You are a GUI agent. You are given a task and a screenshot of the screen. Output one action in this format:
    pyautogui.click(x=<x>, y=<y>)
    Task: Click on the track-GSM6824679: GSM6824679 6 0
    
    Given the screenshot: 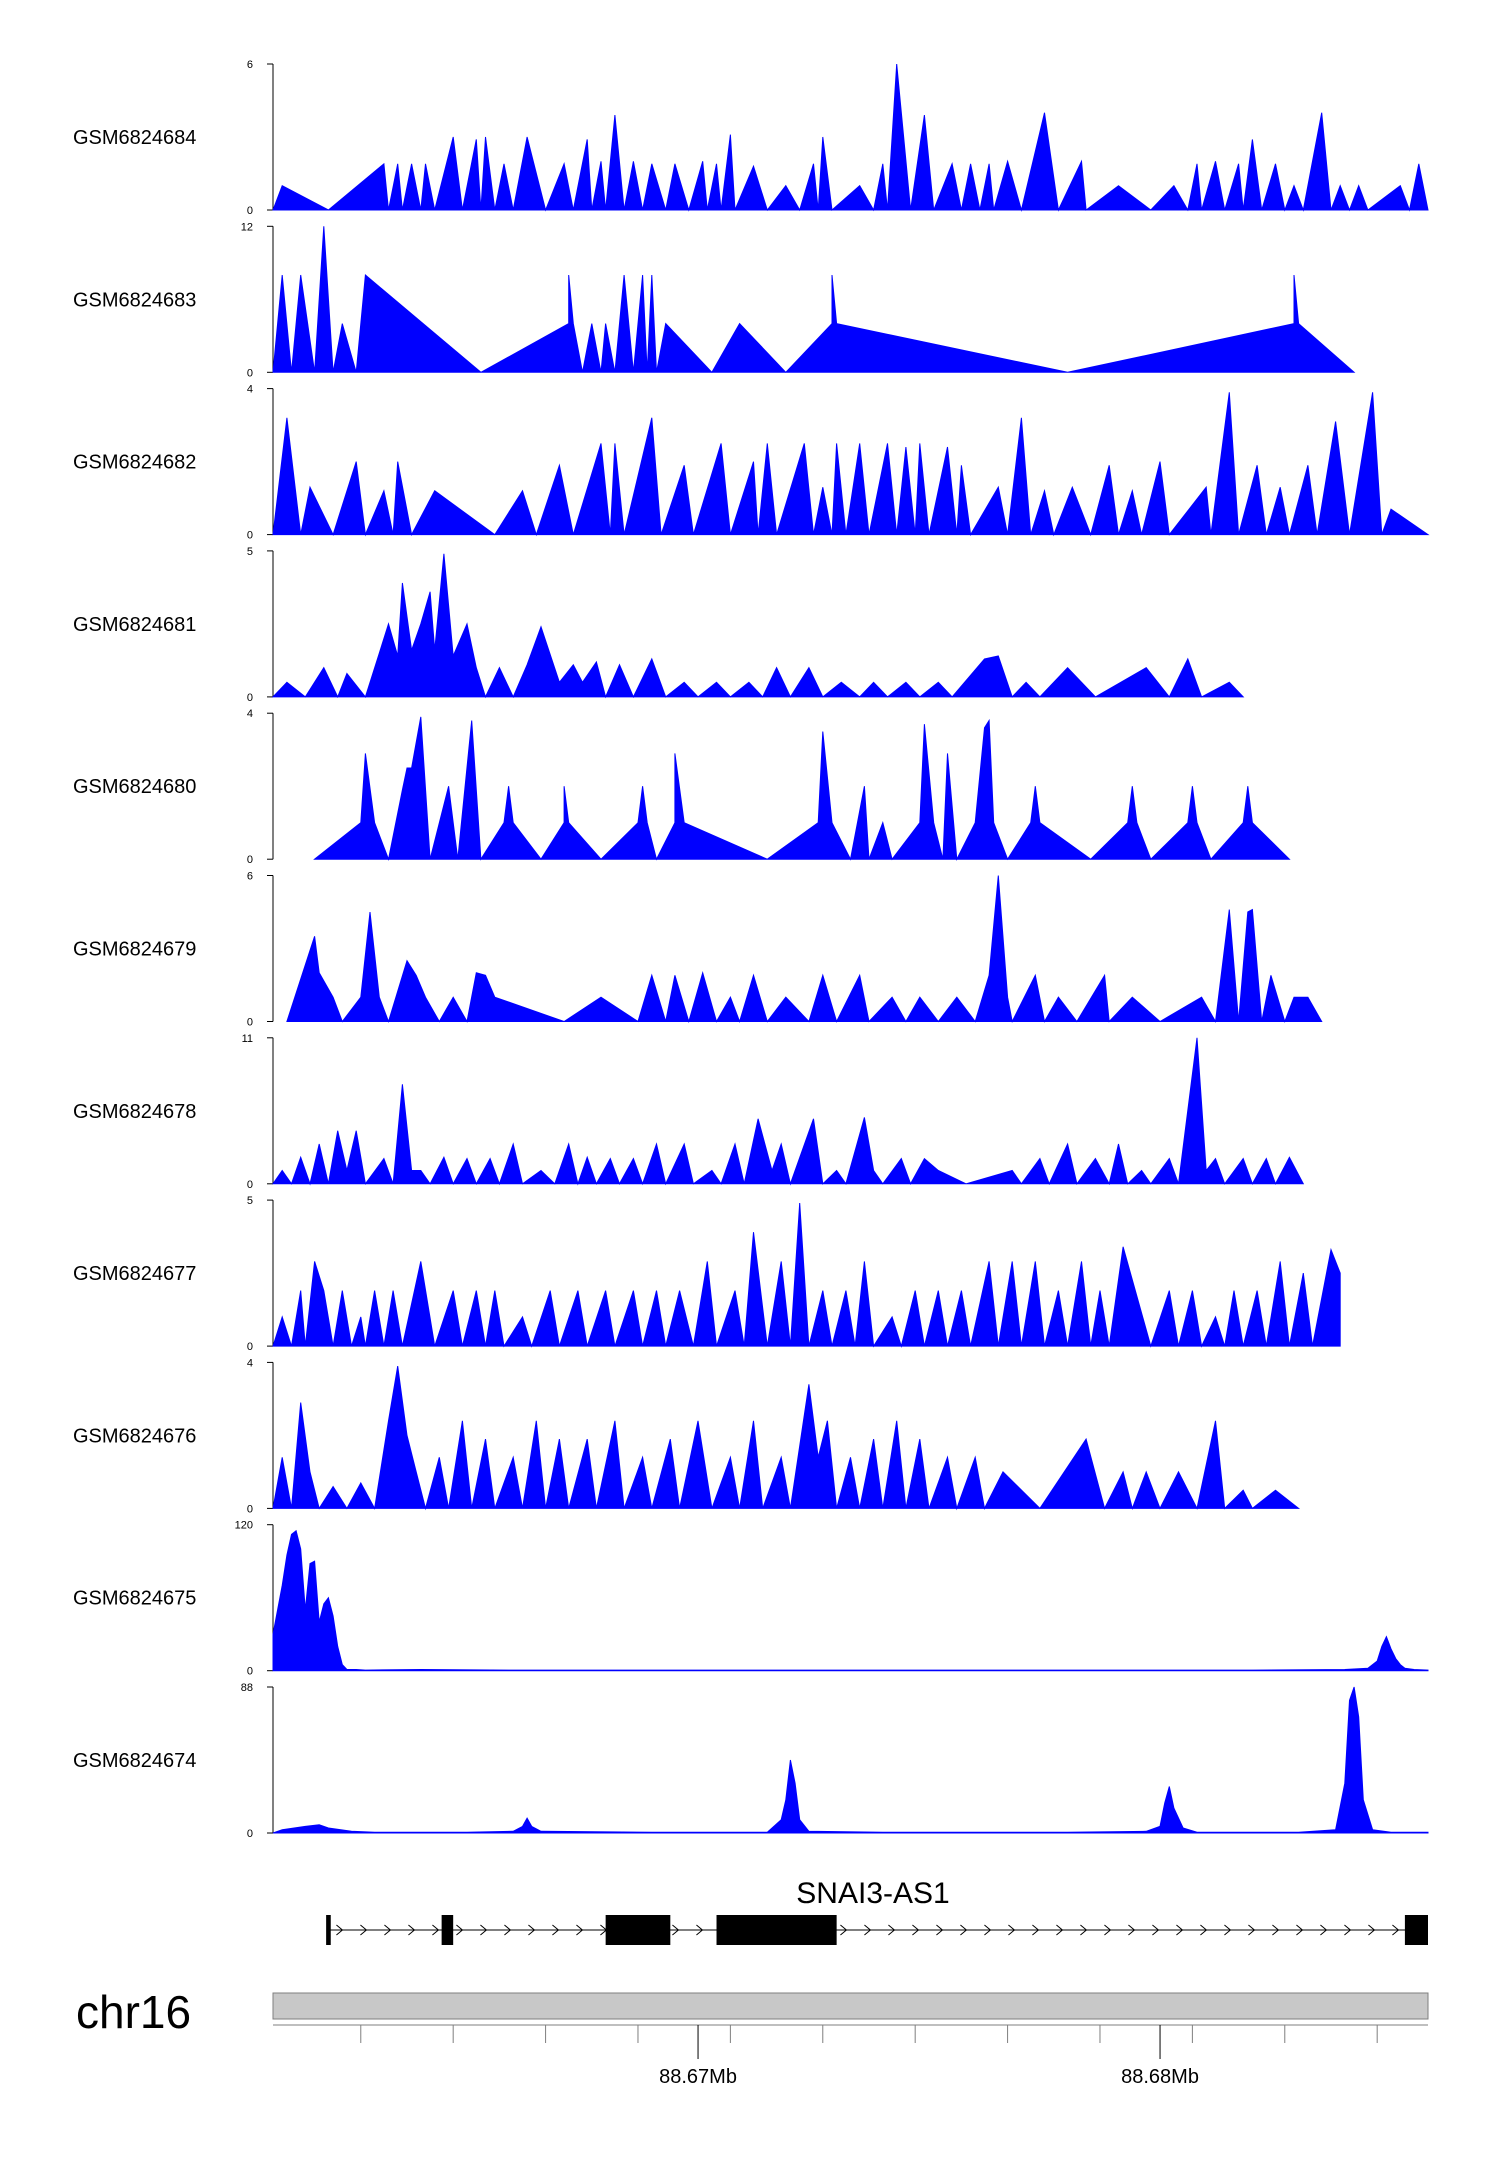 What is the action you would take?
    pyautogui.click(x=698, y=950)
    